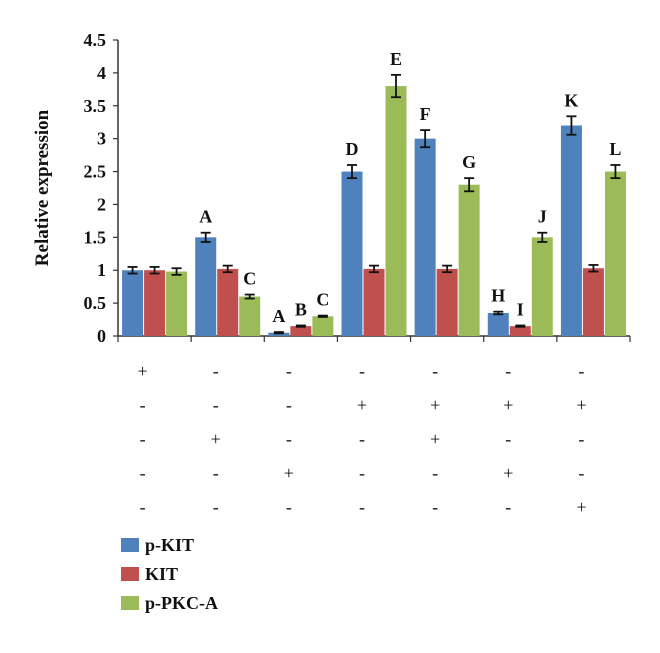 The image size is (660, 653). Describe the element at coordinates (42, 187) in the screenshot. I see `y-axis-label: Relative expression` at that location.